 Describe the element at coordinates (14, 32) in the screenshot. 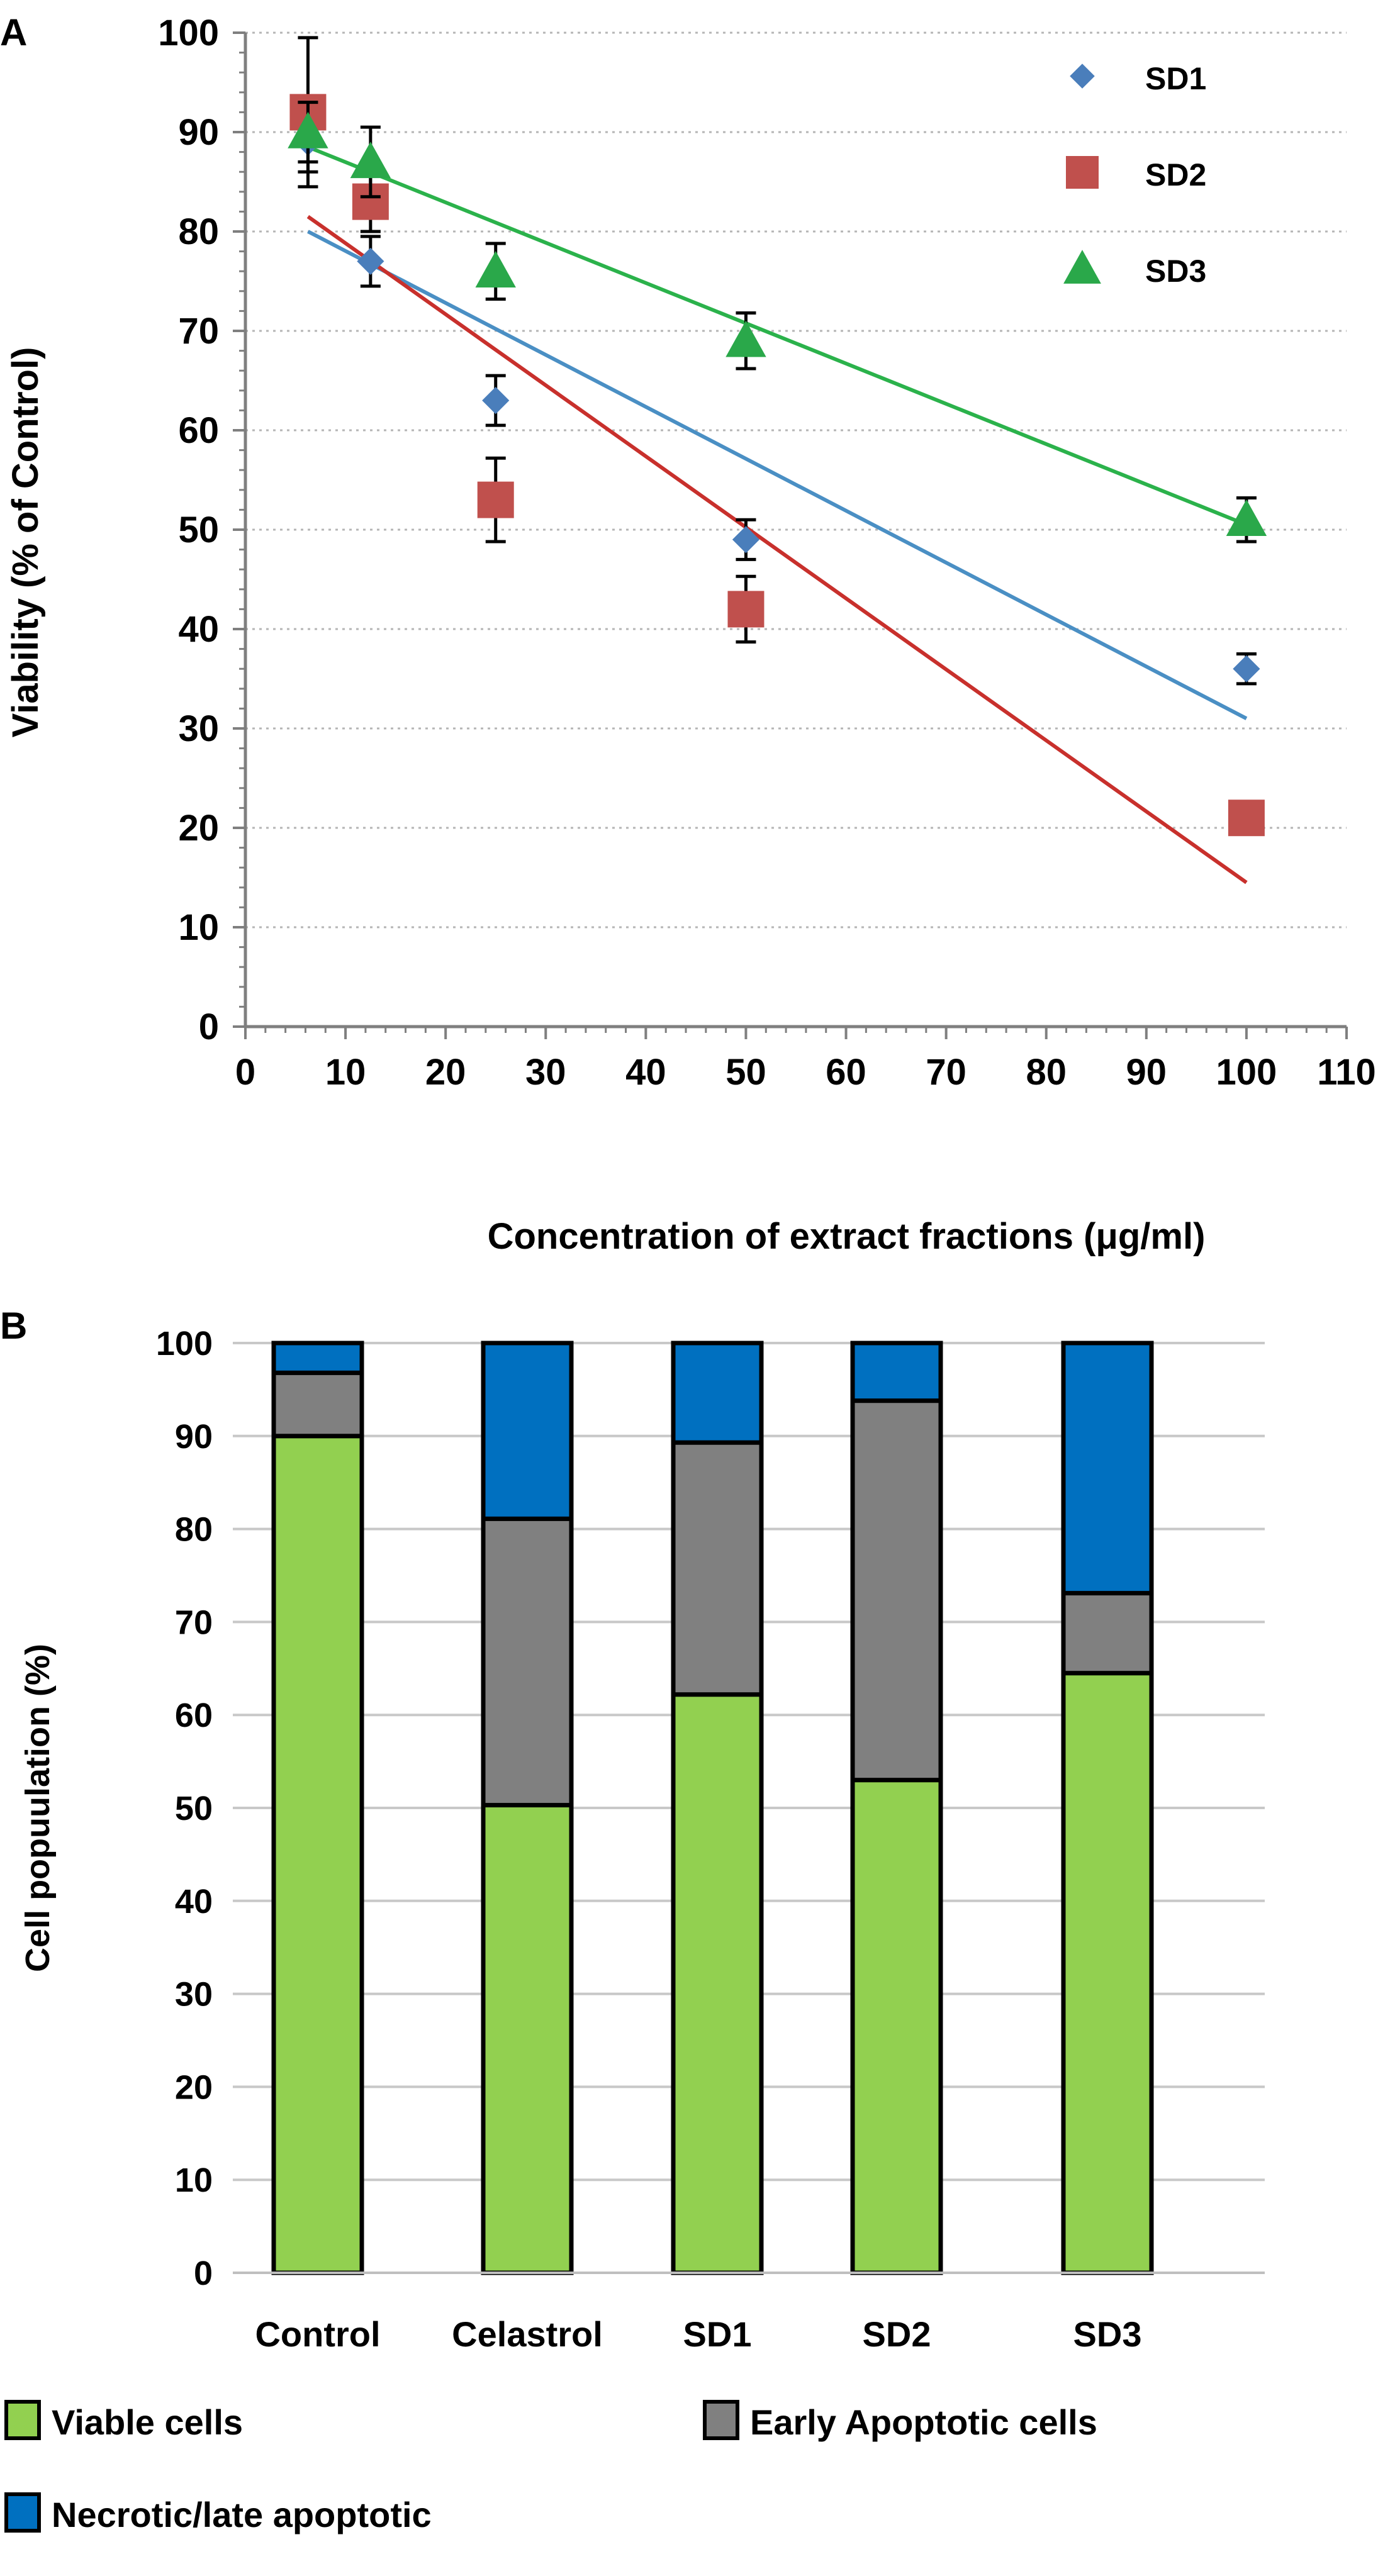

I see `panel-a-label: A` at that location.